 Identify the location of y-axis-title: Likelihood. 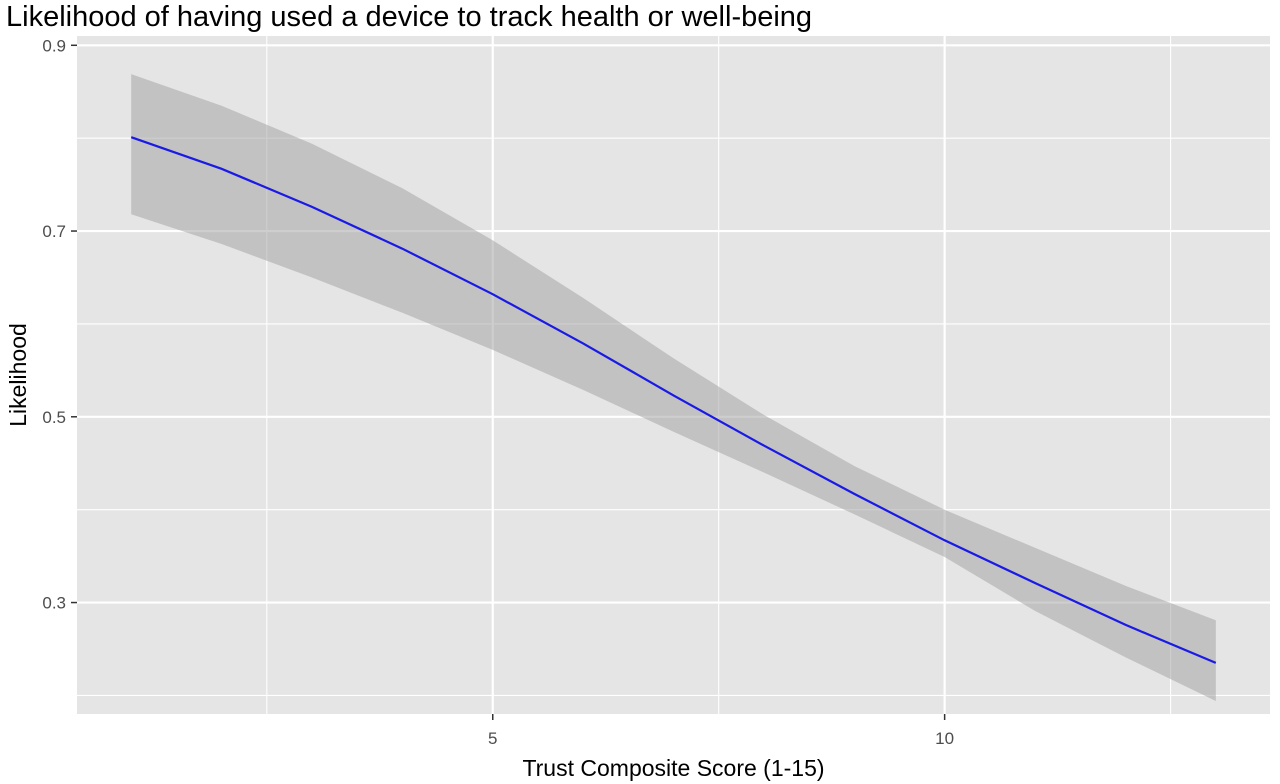
(18, 375).